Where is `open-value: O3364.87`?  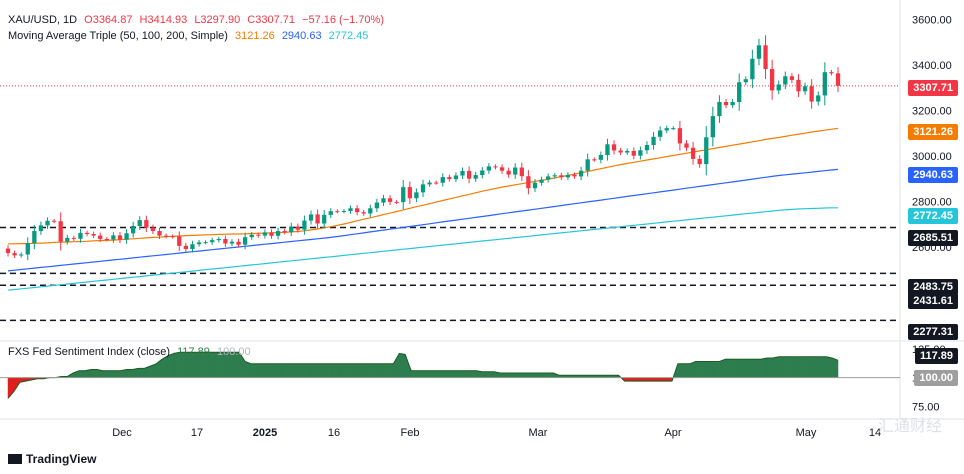 open-value: O3364.87 is located at coordinates (108, 20).